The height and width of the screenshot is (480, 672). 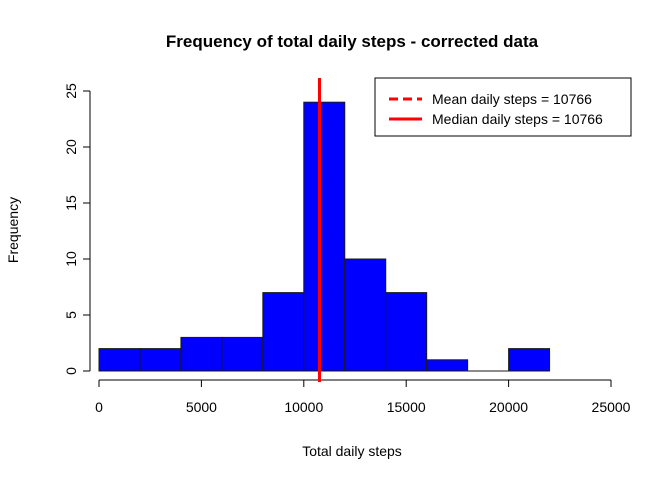 I want to click on x-tick-label-3: 15000, so click(x=406, y=407).